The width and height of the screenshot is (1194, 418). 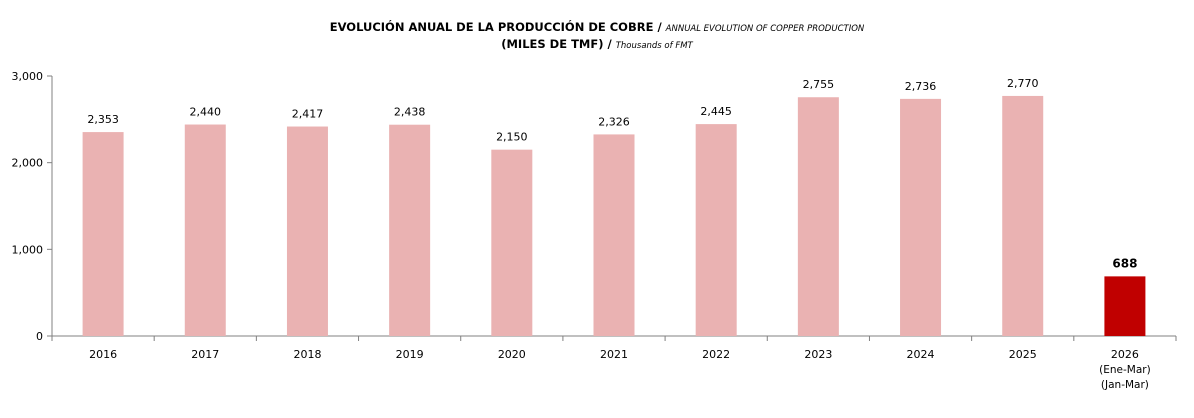 What do you see at coordinates (1023, 354) in the screenshot?
I see `x-tick-label: 2025` at bounding box center [1023, 354].